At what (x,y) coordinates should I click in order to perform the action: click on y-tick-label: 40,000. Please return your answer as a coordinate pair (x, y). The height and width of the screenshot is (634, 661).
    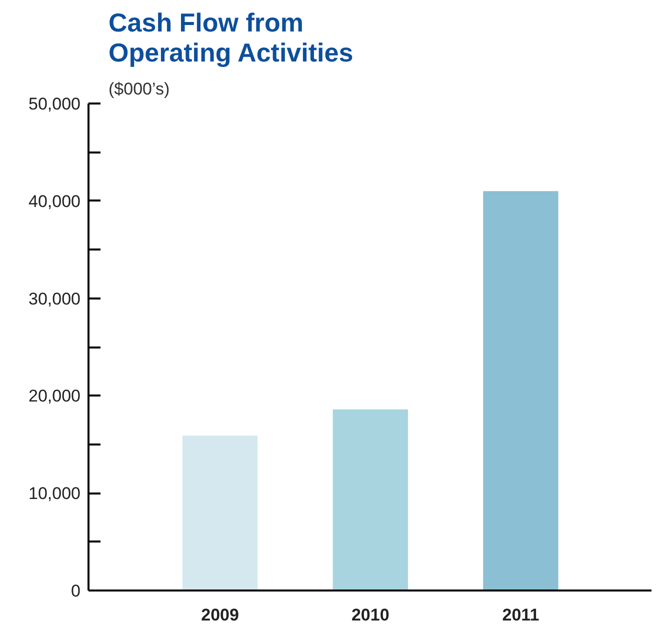
    Looking at the image, I should click on (54, 201).